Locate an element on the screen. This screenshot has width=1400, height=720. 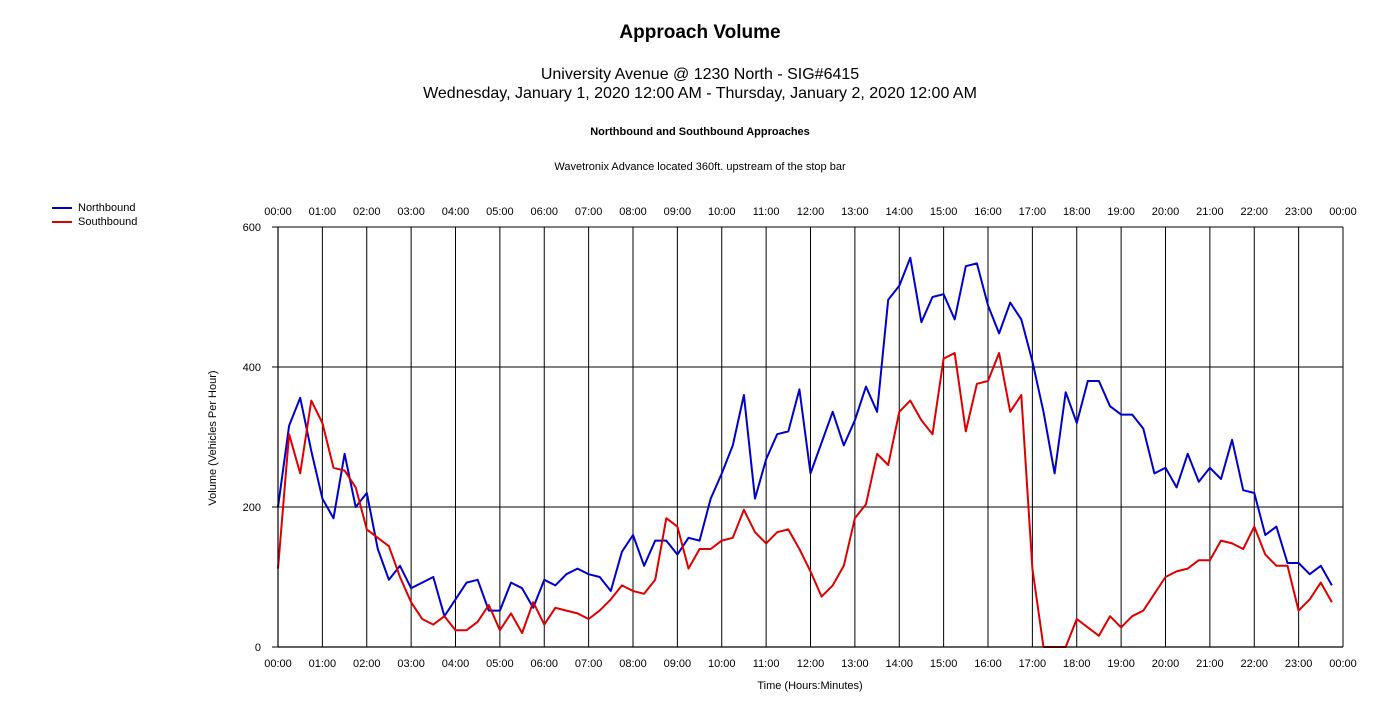
x-tick-label-bottom: 04:00 is located at coordinates (456, 664).